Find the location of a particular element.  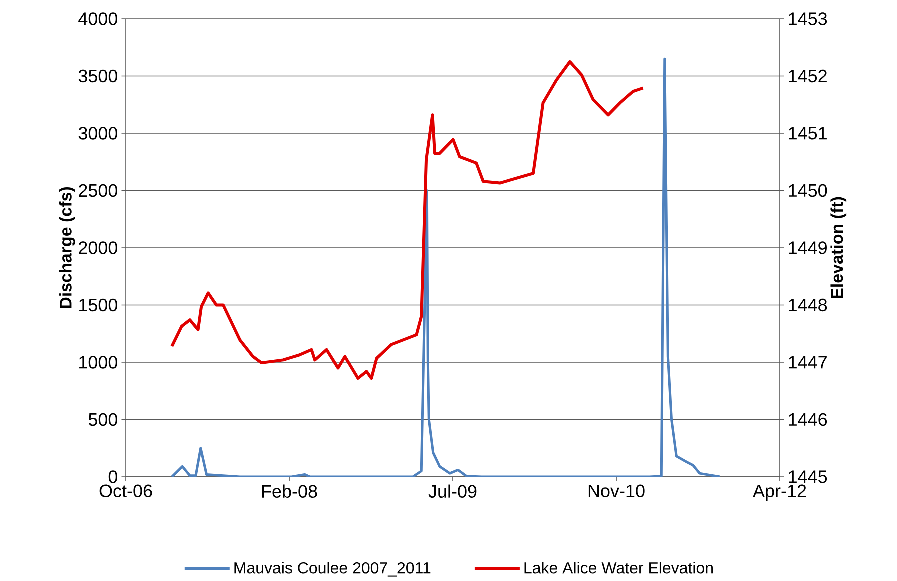

y2-axis-title: Elevation (ft) is located at coordinates (838, 247).